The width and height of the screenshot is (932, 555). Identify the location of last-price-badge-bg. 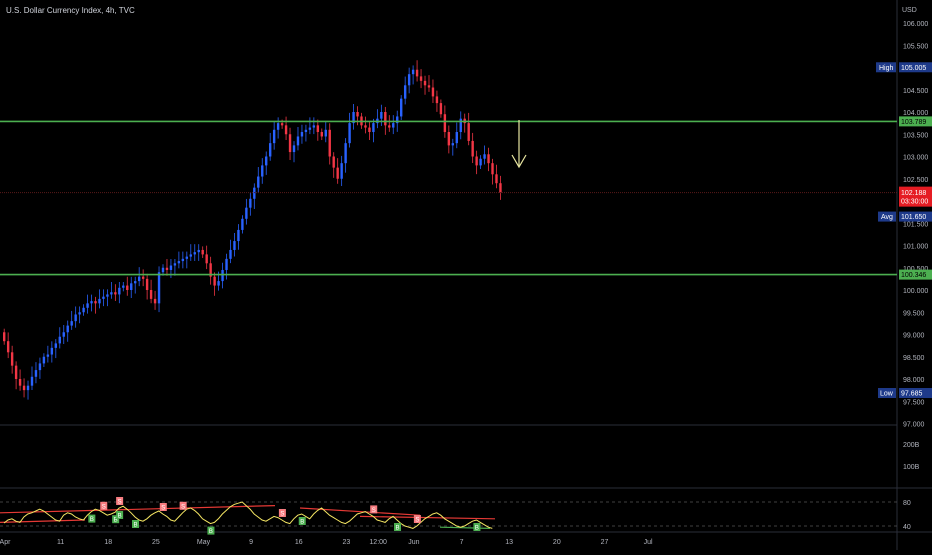
(915, 196).